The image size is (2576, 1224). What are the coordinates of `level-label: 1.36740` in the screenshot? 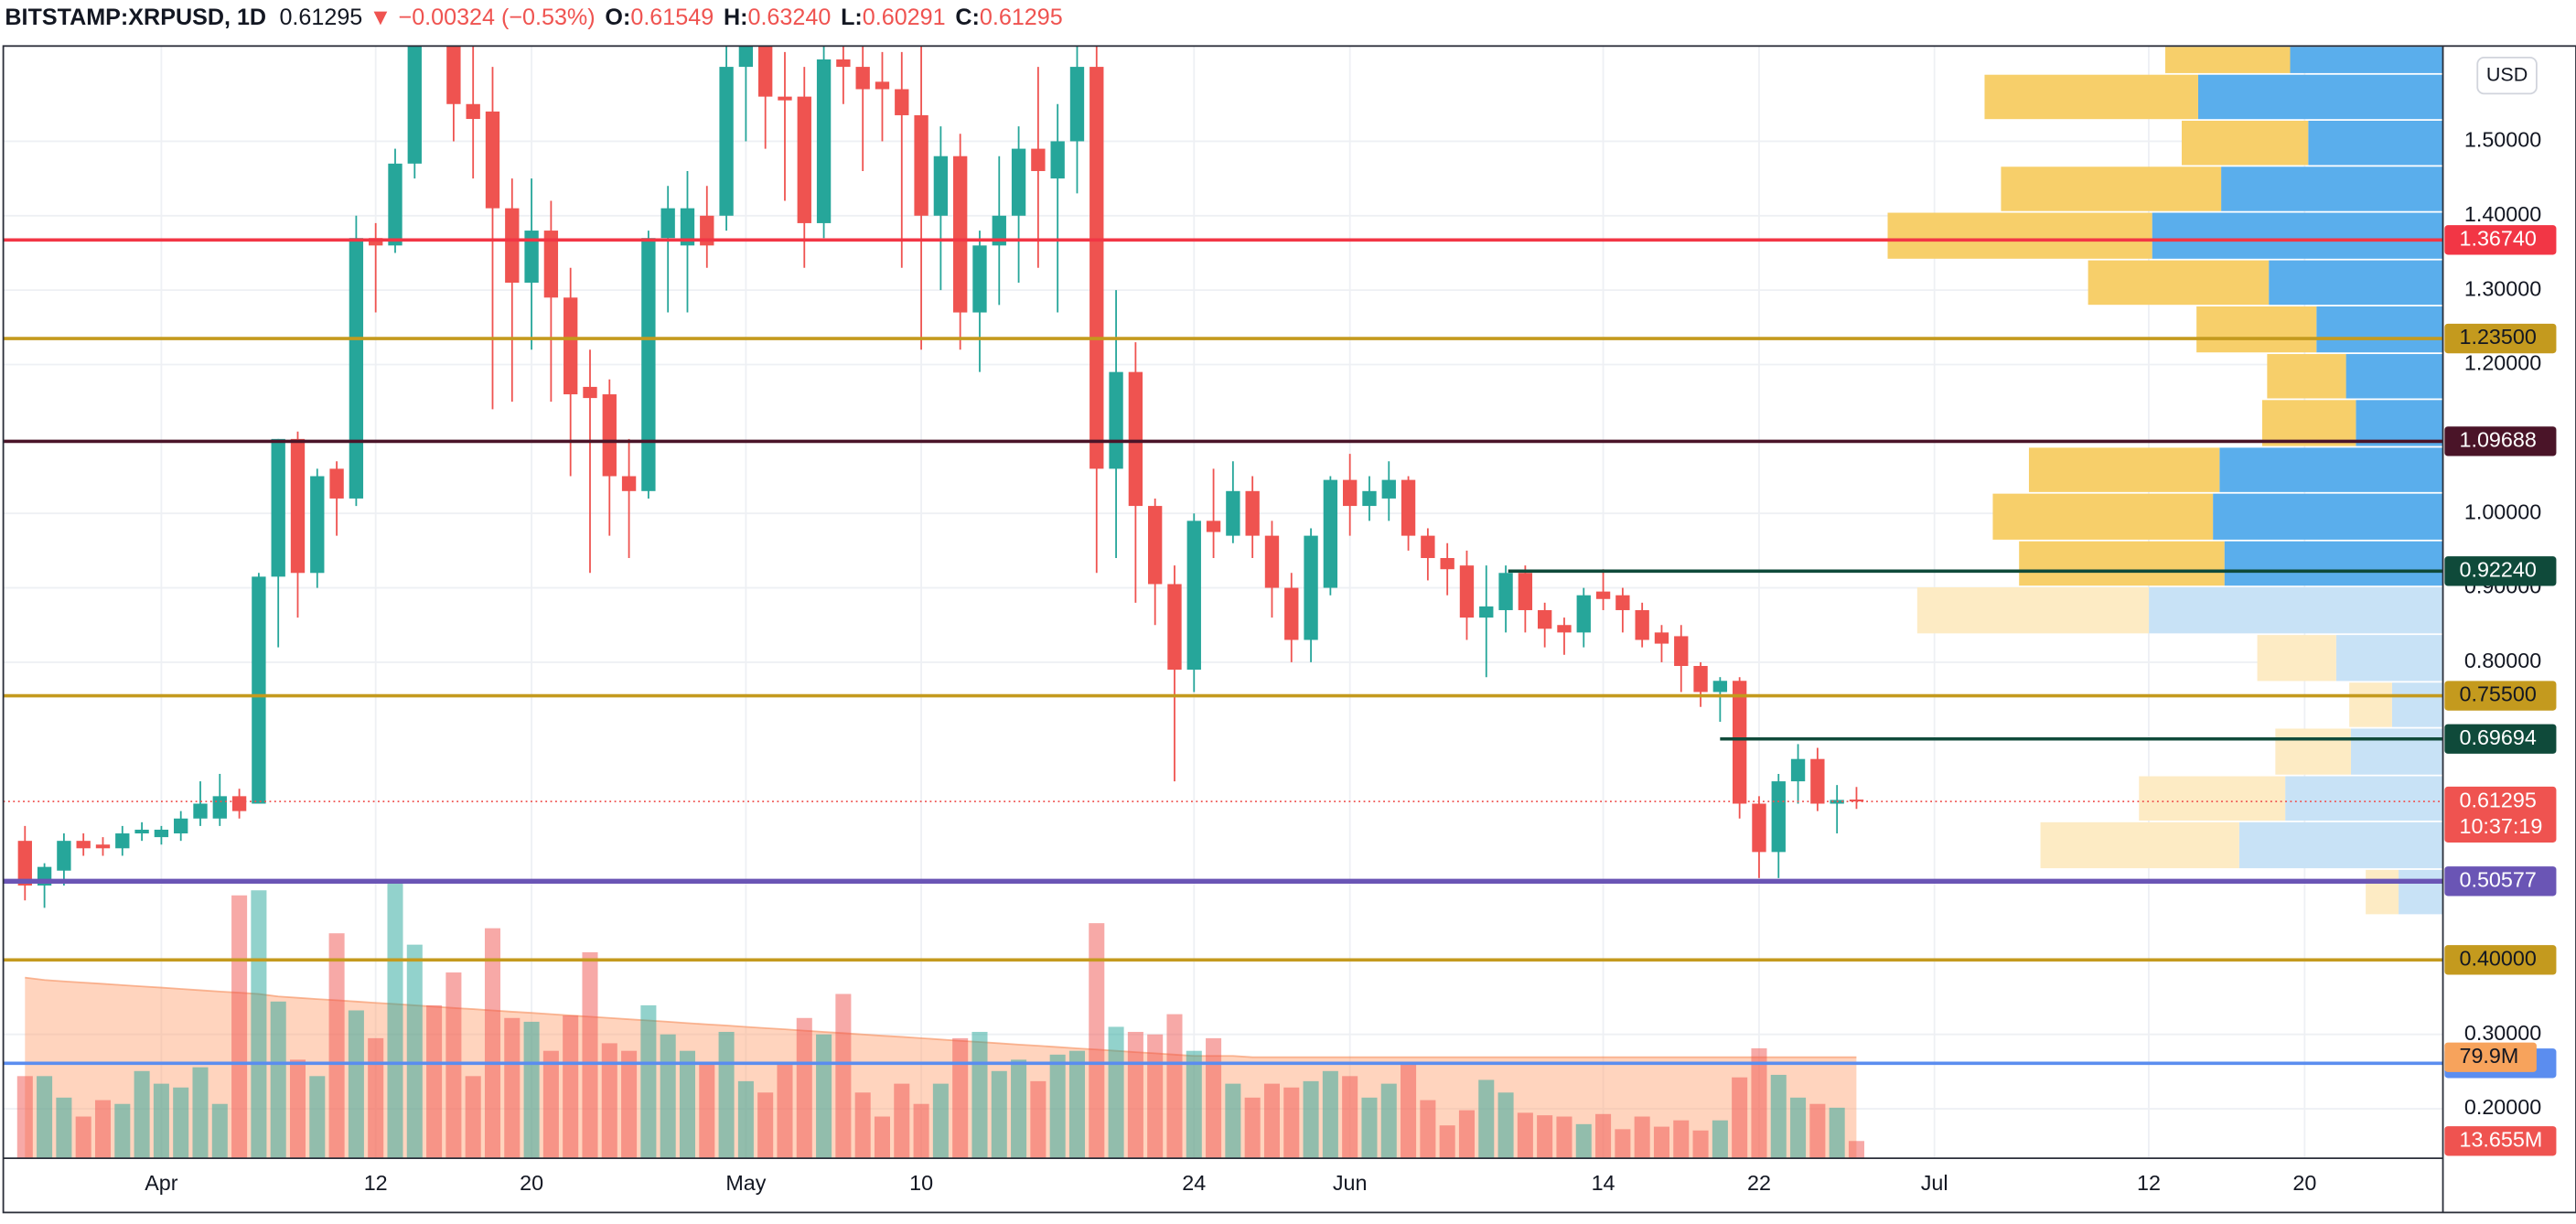 It's located at (2497, 238).